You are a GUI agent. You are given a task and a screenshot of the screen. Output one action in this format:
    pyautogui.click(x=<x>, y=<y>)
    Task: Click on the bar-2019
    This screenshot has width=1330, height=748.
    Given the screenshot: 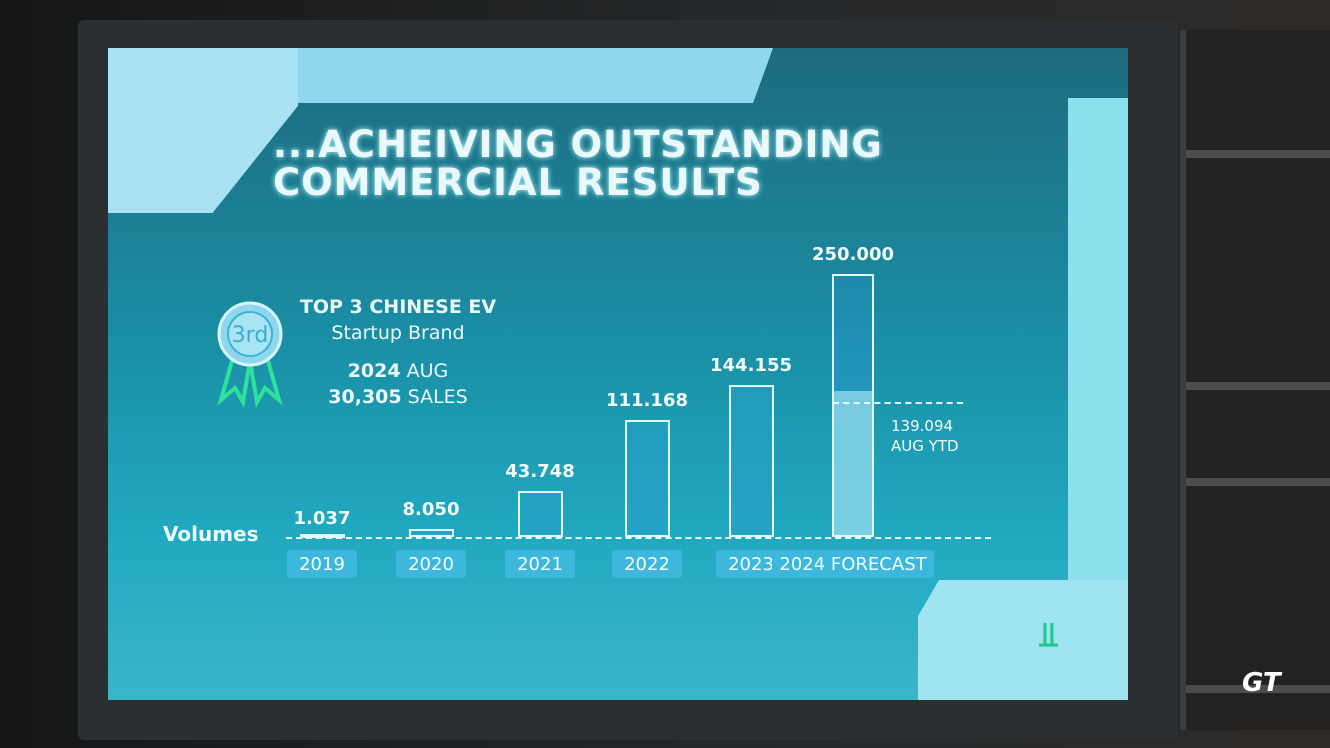 What is the action you would take?
    pyautogui.click(x=322, y=536)
    